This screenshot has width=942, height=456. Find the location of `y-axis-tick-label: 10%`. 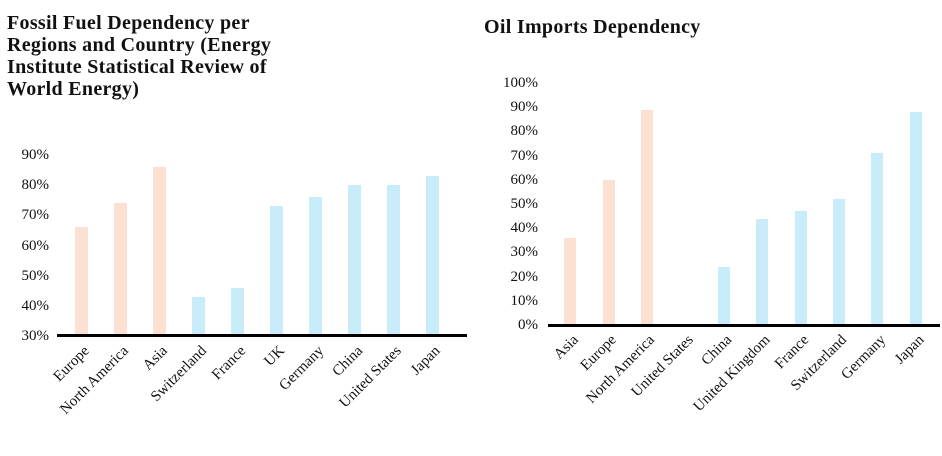

y-axis-tick-label: 10% is located at coordinates (524, 300).